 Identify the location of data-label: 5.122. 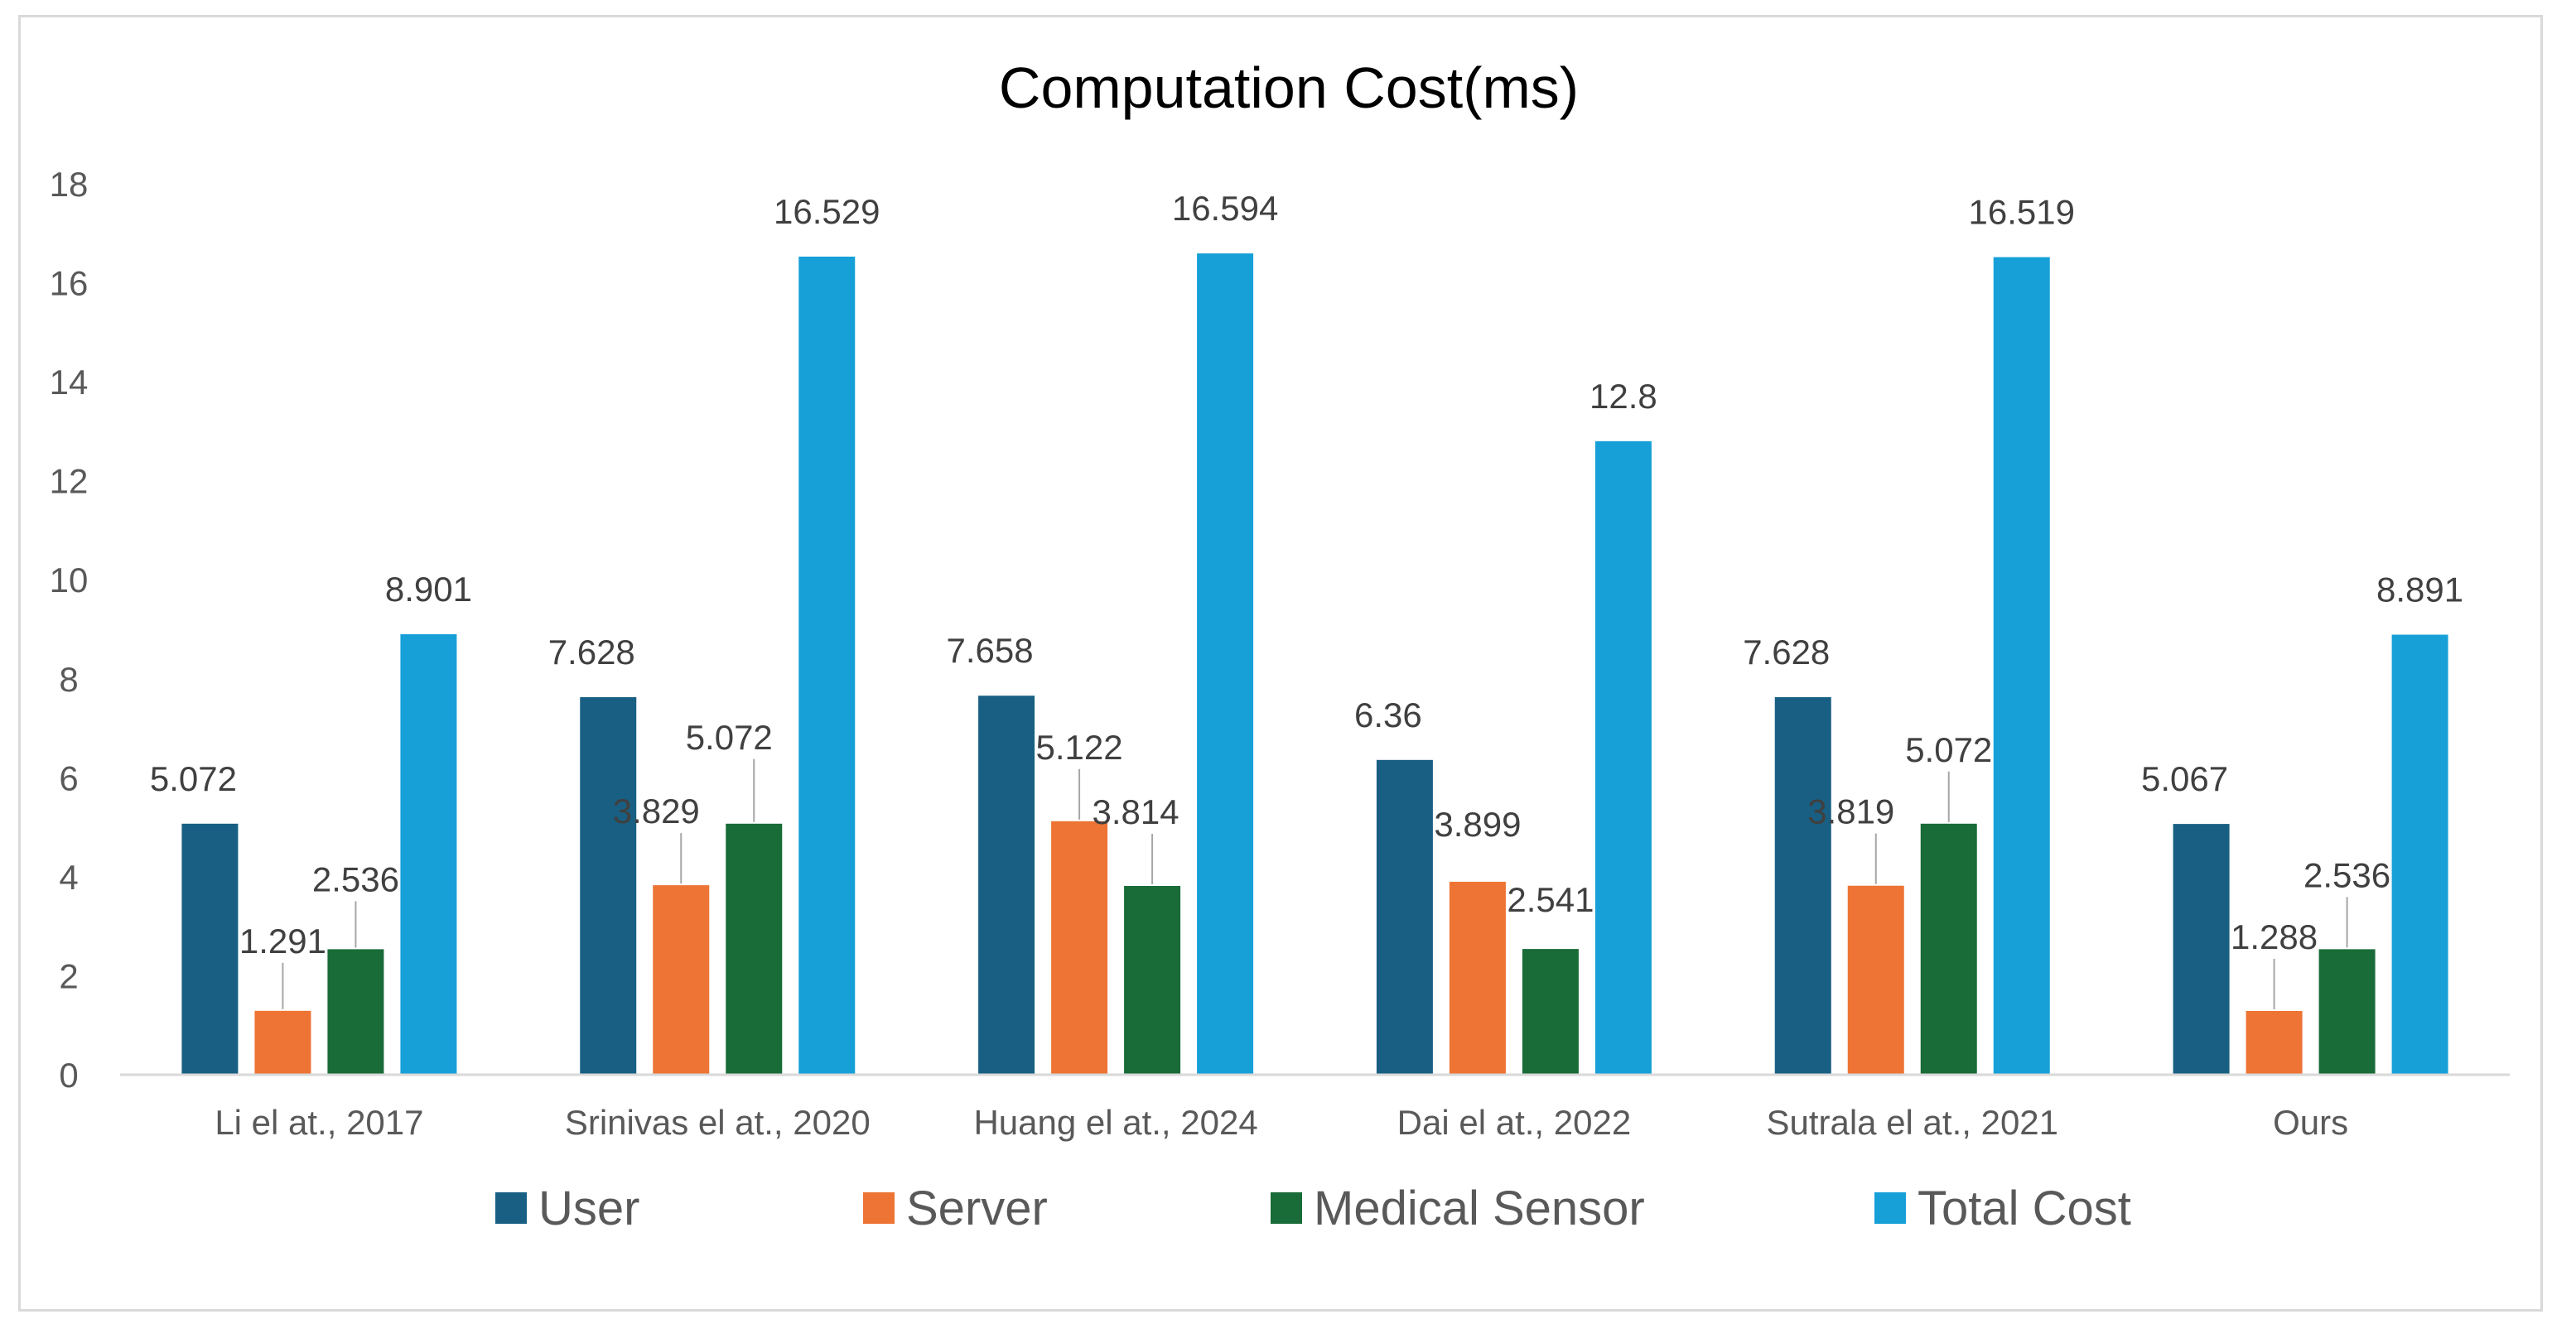
(1080, 747).